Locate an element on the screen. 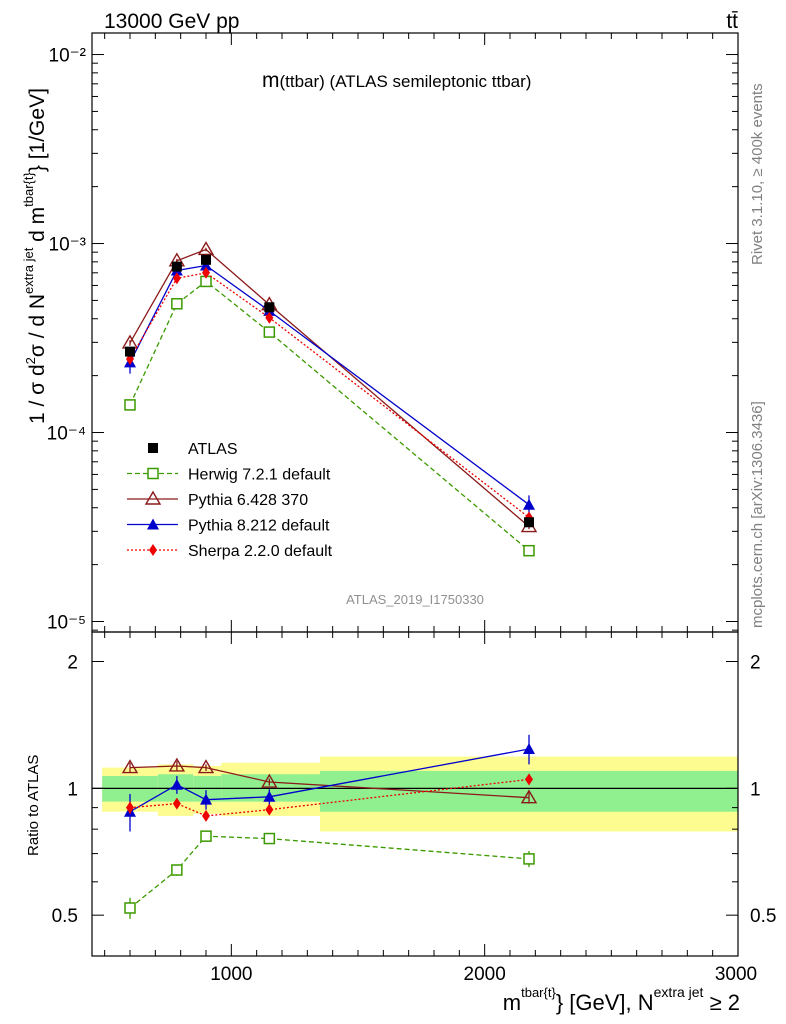  xlabel-part-1: m is located at coordinates (512, 1002).